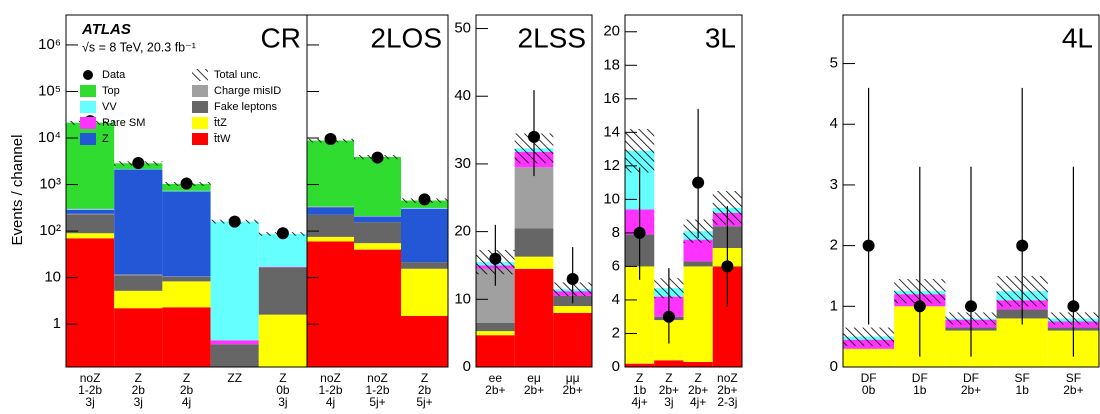 The height and width of the screenshot is (414, 1100). Describe the element at coordinates (869, 390) in the screenshot. I see `x-tick-label: 0b` at that location.